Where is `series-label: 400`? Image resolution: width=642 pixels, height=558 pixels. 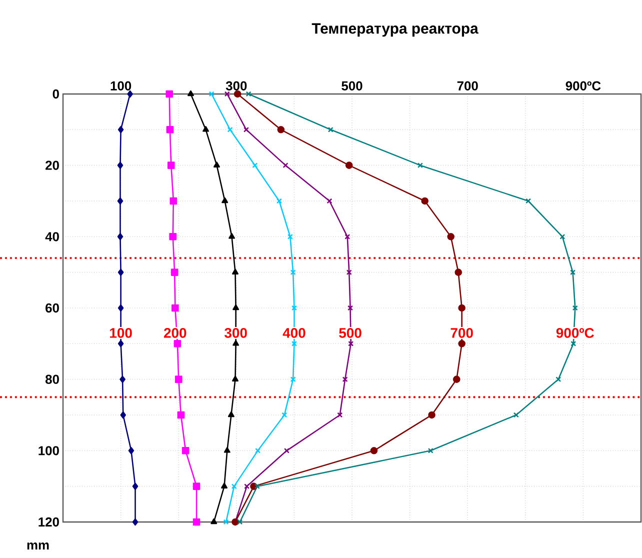 series-label: 400 is located at coordinates (294, 333).